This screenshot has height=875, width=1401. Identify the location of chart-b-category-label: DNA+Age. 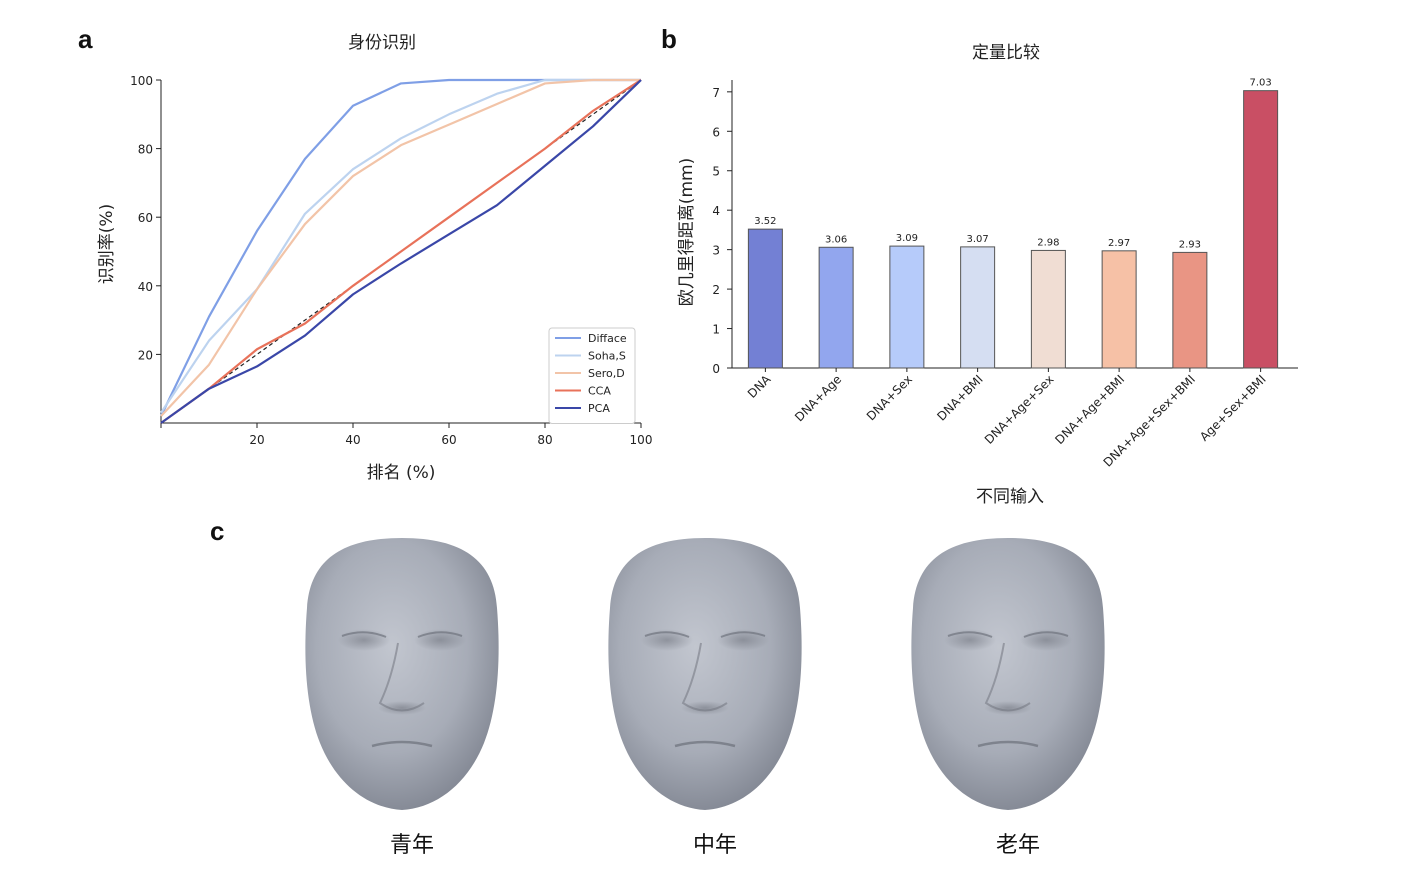
(818, 398).